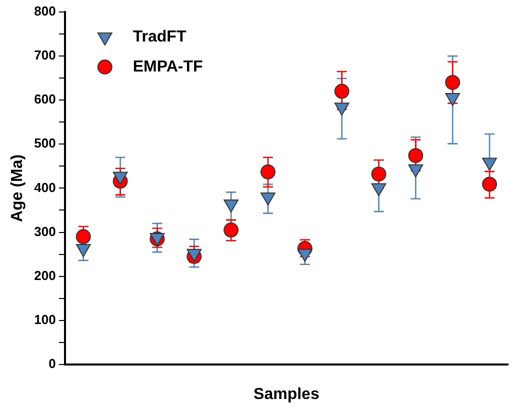 The width and height of the screenshot is (517, 408). I want to click on legend-label: TradFT, so click(159, 37).